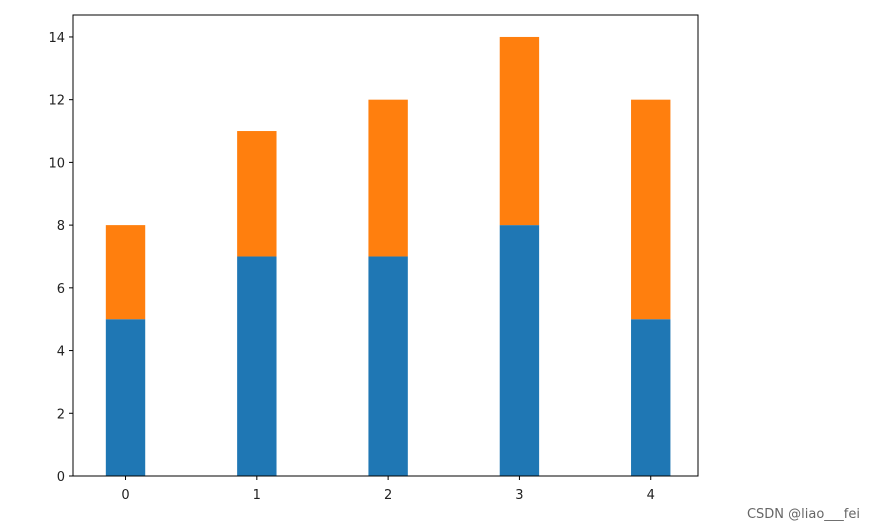  I want to click on y-tick-label: 0, so click(61, 477).